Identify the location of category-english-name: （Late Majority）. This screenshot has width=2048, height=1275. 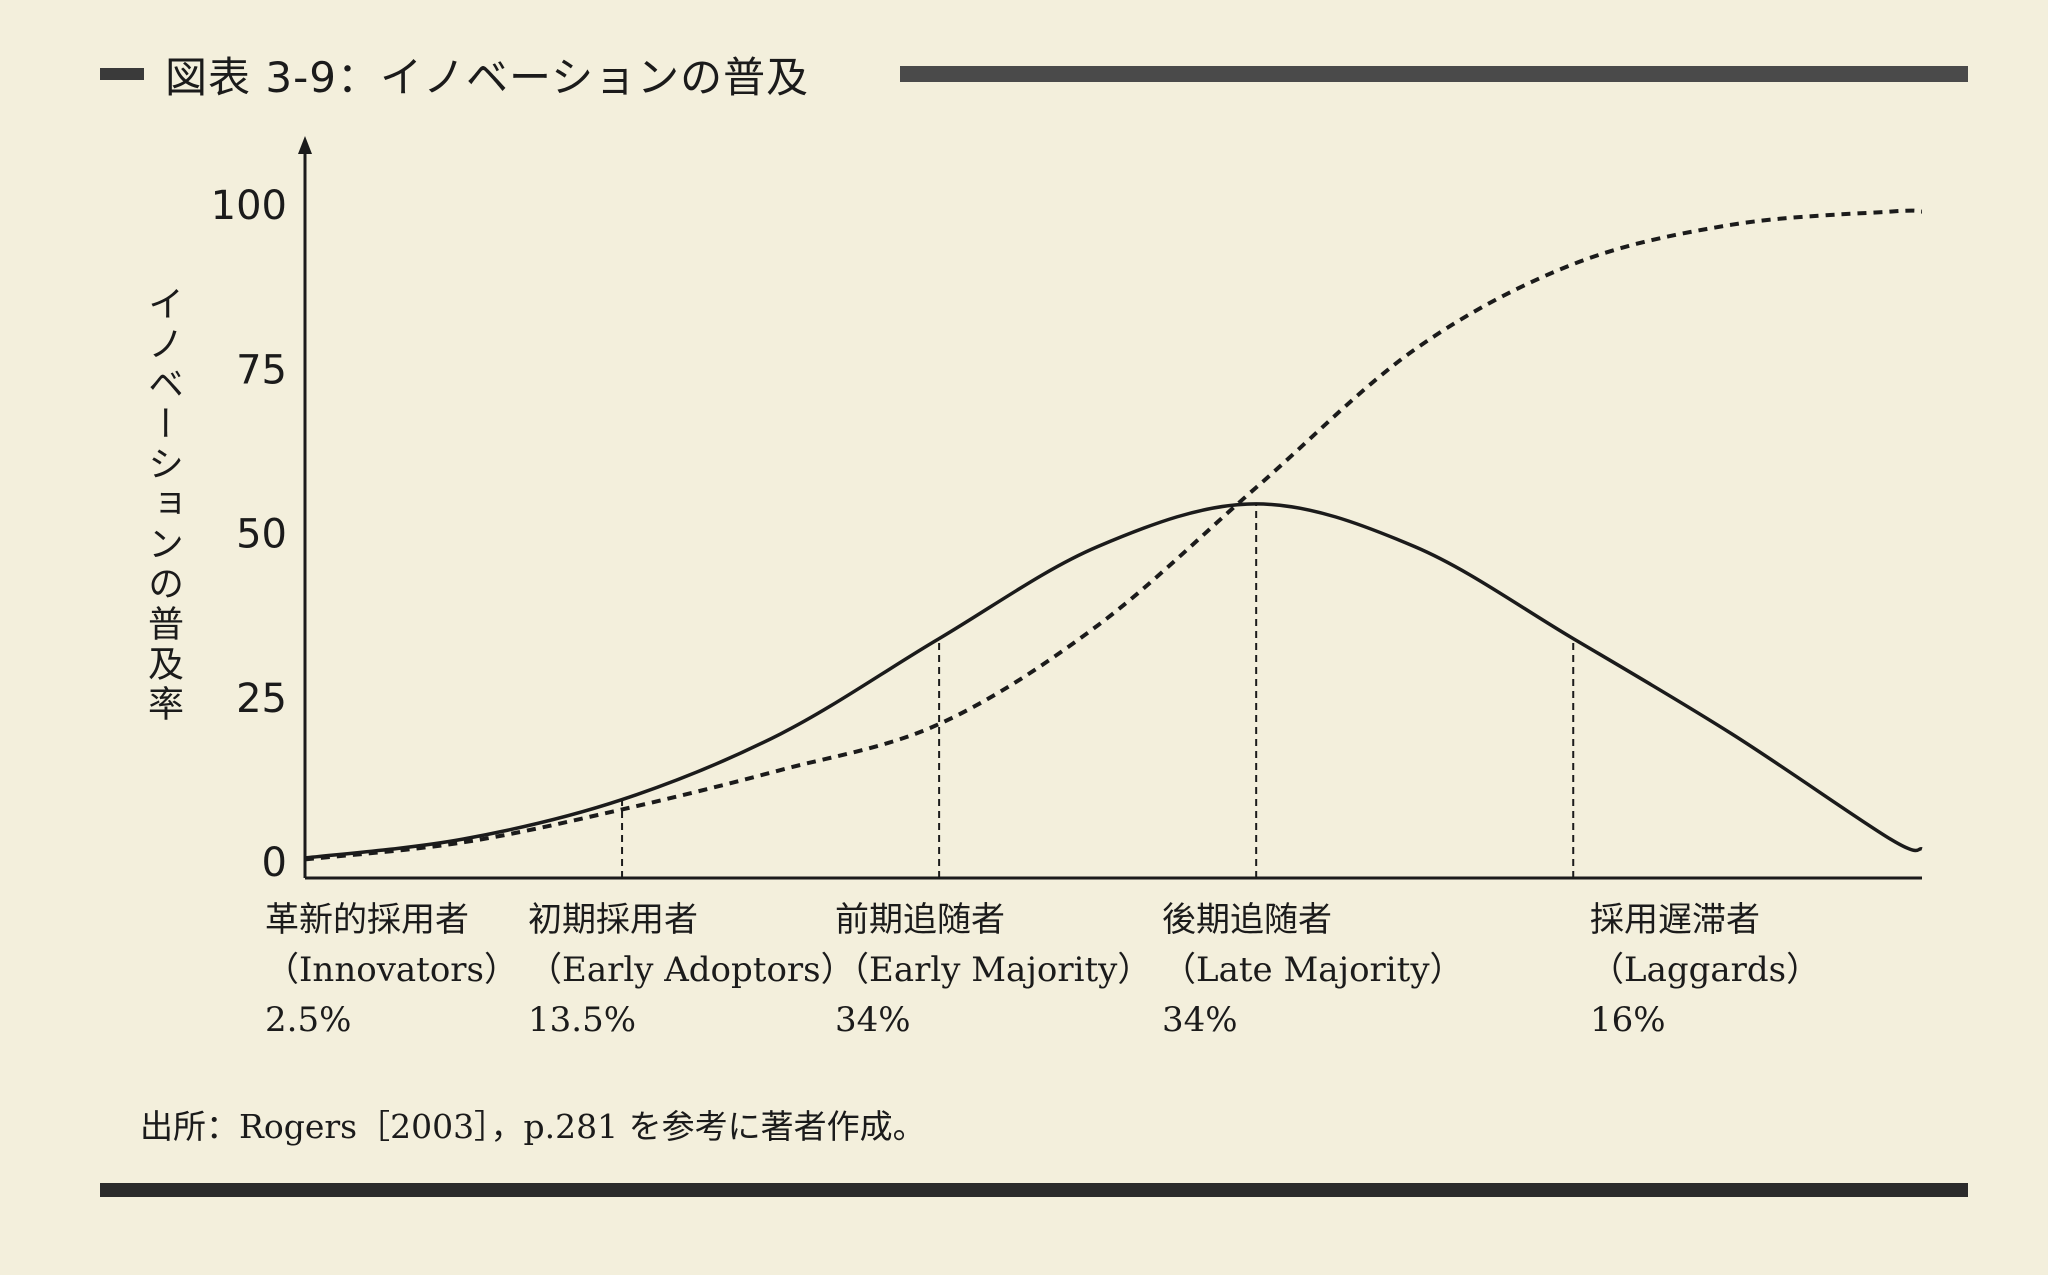
(1313, 970).